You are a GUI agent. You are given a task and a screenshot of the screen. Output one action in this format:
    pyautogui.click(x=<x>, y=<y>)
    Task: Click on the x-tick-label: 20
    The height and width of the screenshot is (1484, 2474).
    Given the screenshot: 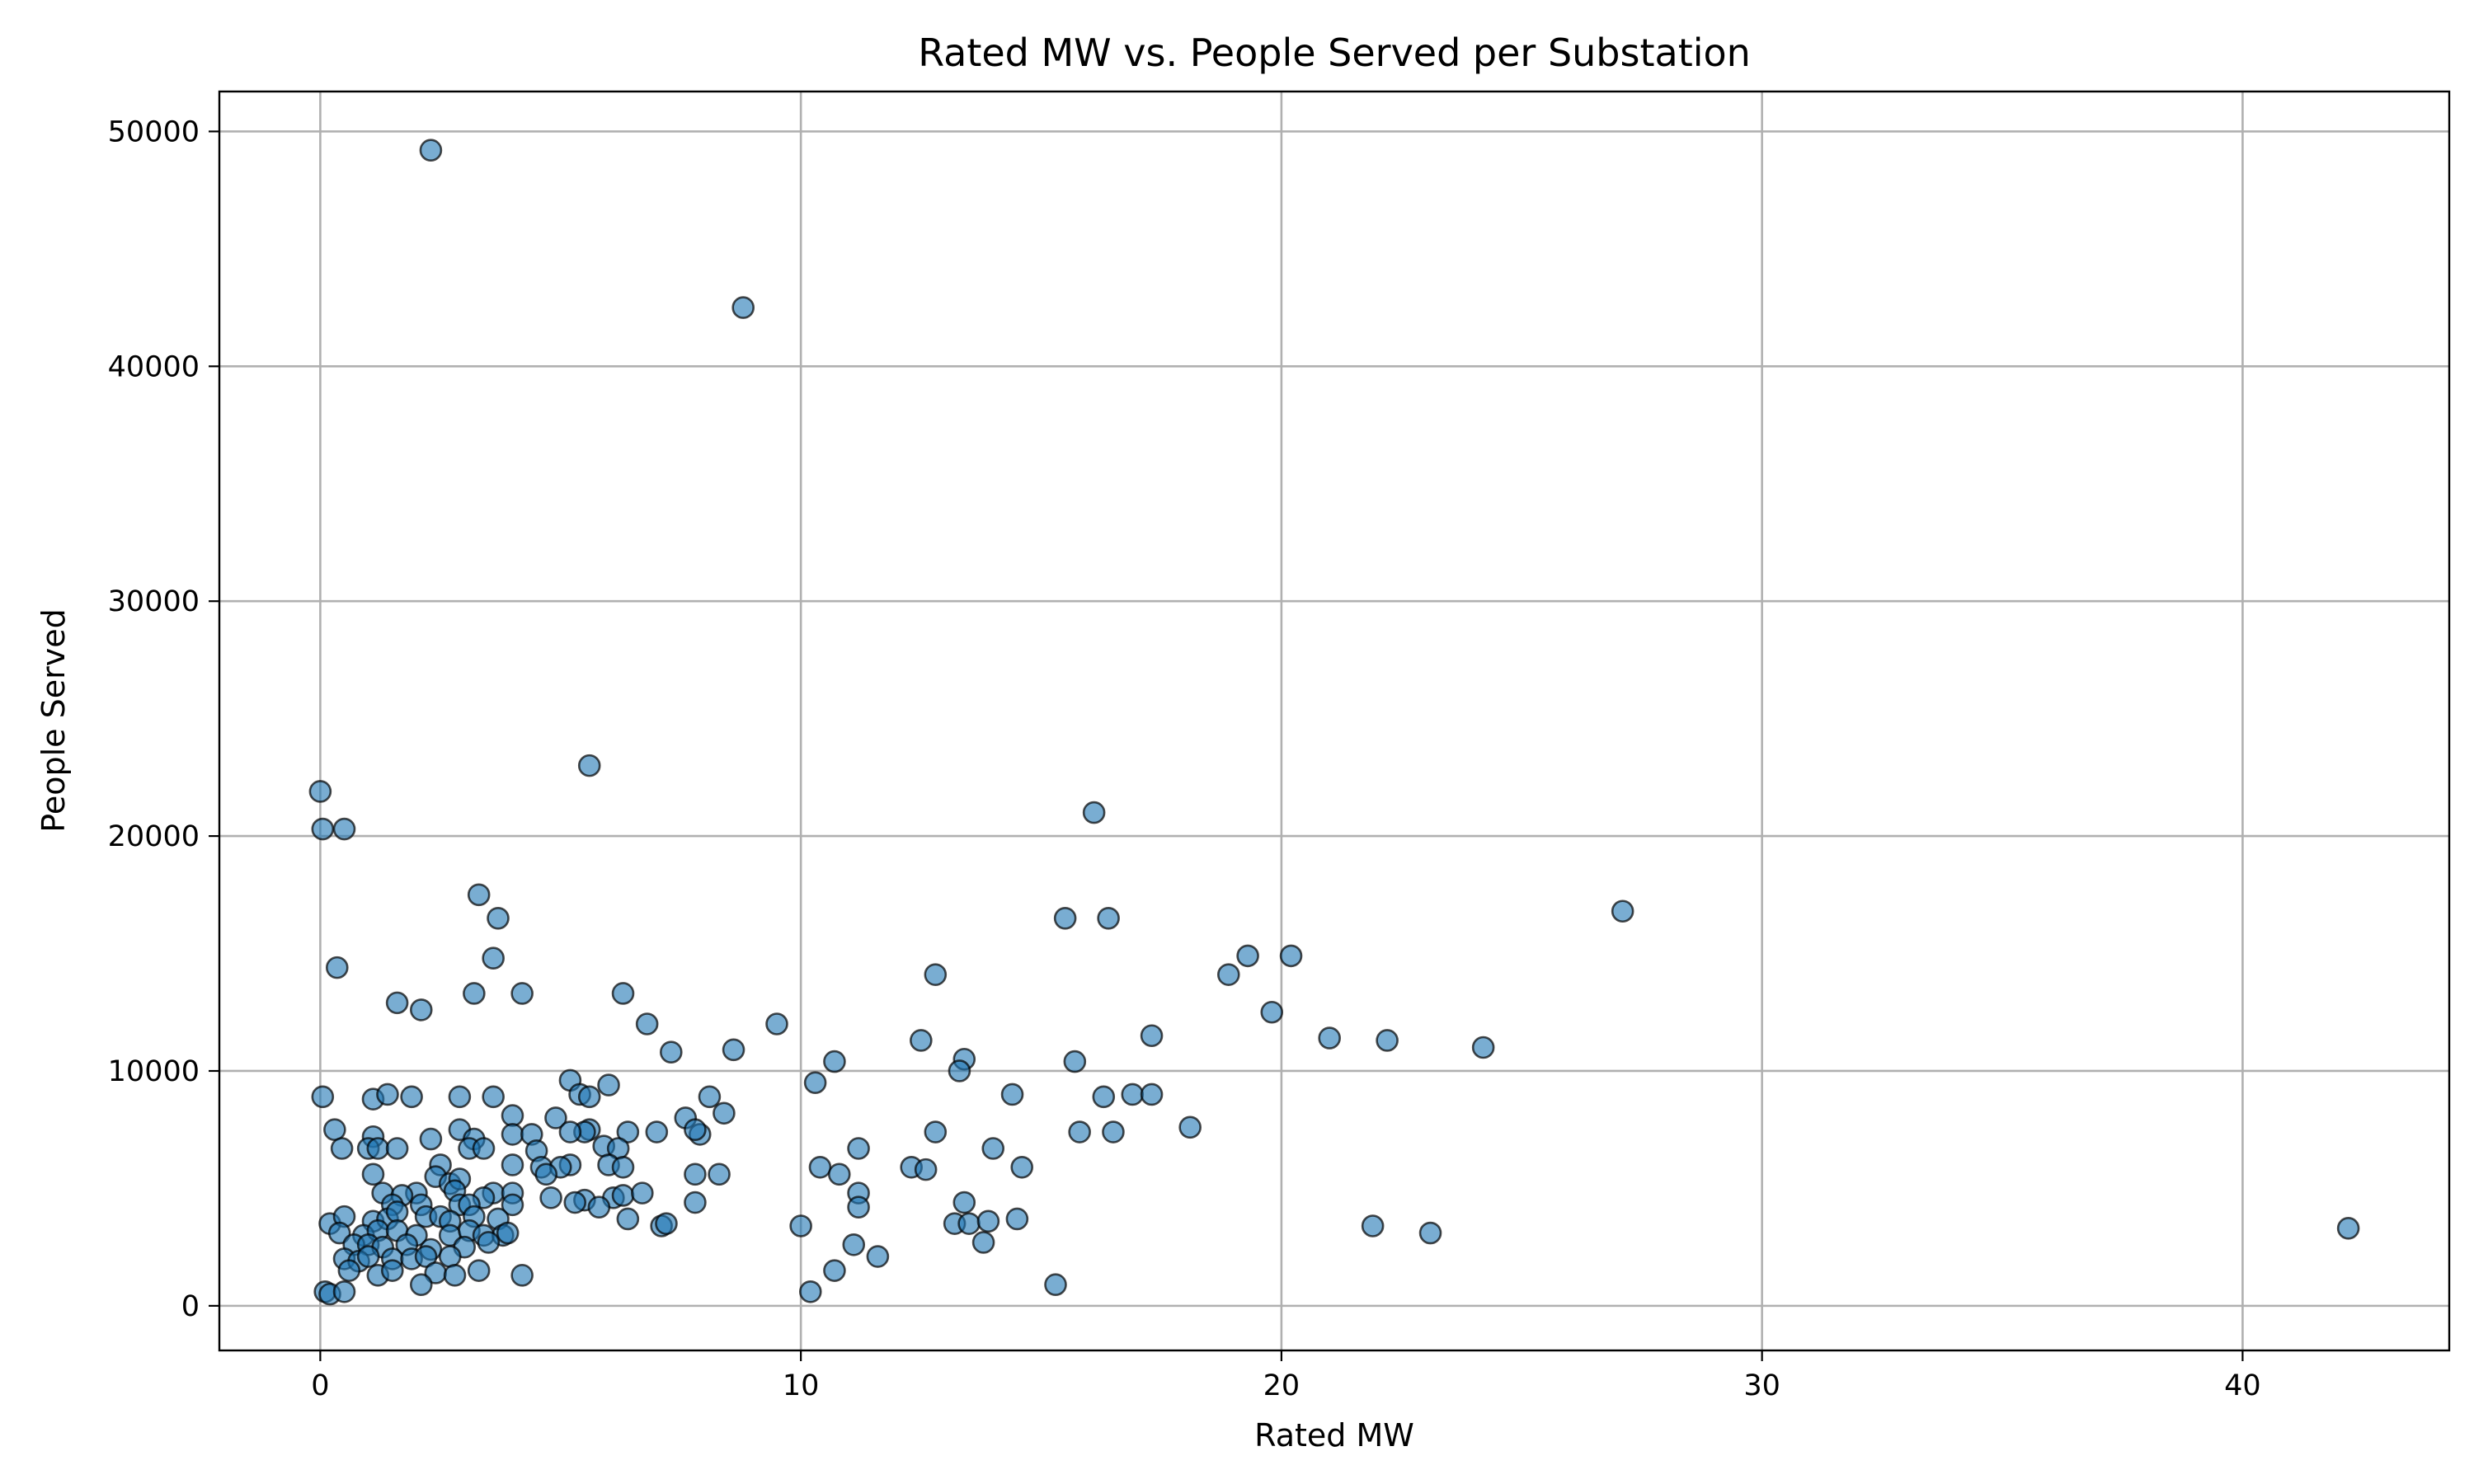 What is the action you would take?
    pyautogui.click(x=1281, y=1385)
    